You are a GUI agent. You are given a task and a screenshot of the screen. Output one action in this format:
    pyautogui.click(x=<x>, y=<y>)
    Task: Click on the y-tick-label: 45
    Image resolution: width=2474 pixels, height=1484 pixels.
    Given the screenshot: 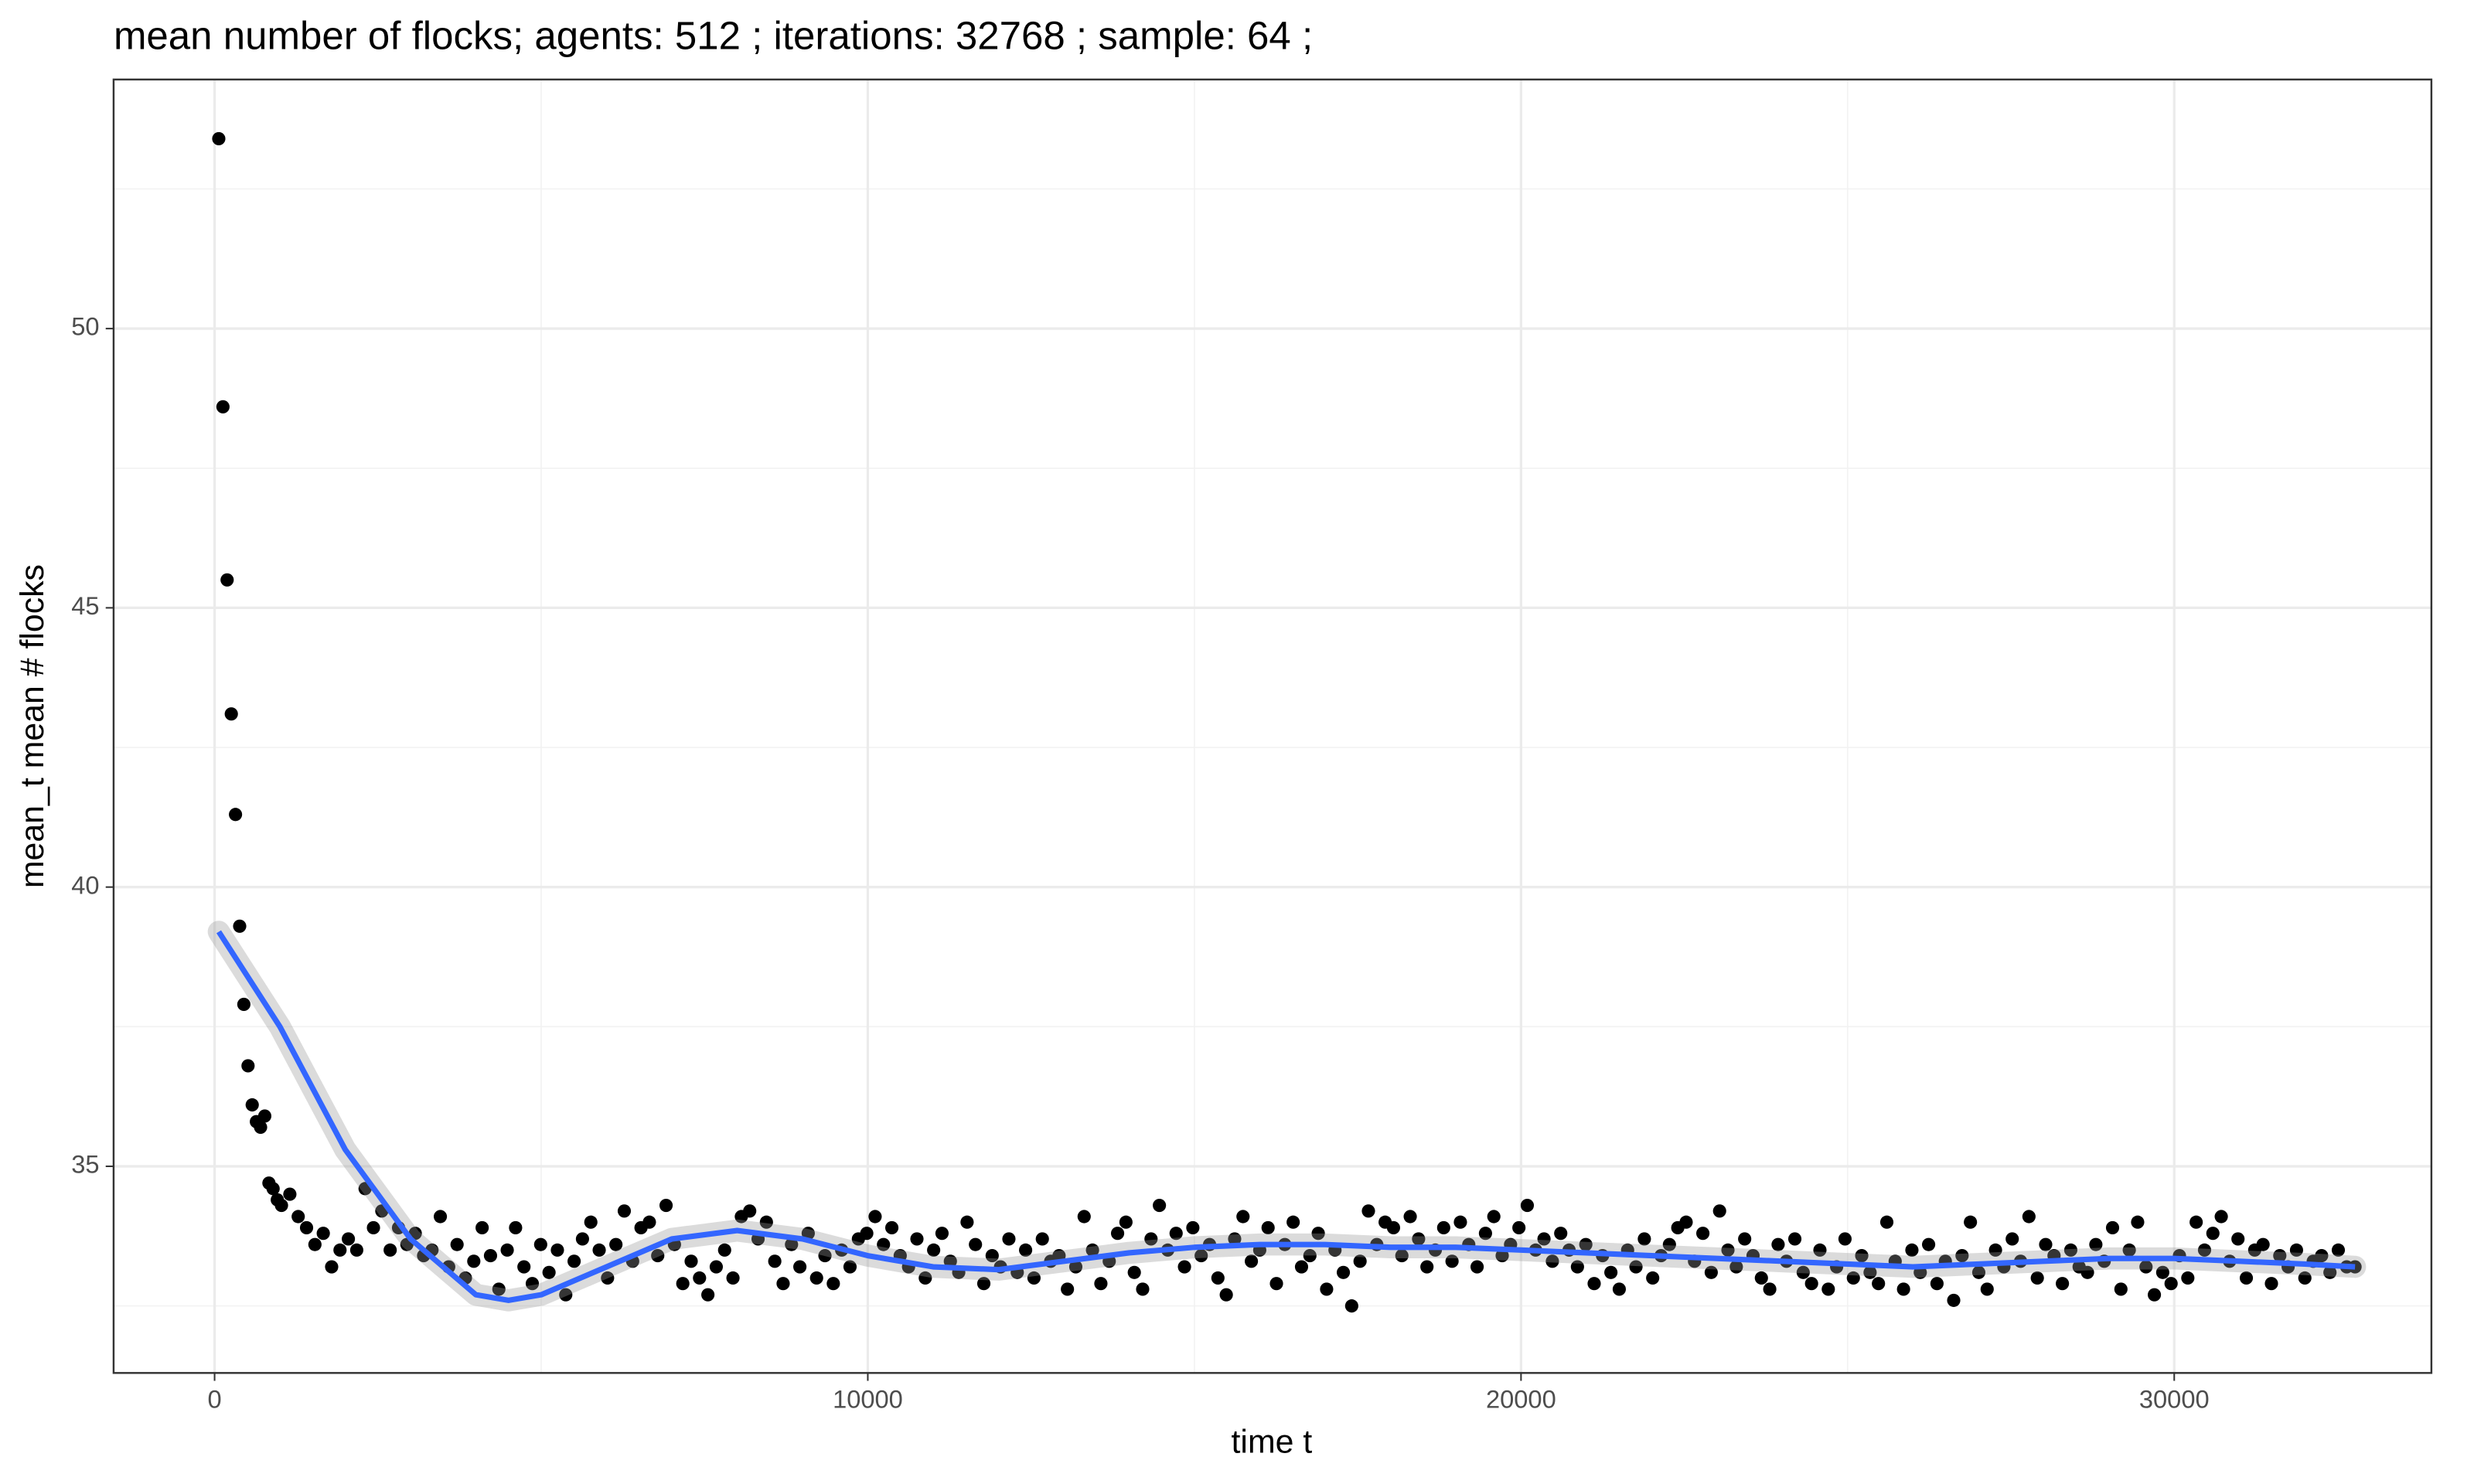 What is the action you would take?
    pyautogui.click(x=85, y=605)
    